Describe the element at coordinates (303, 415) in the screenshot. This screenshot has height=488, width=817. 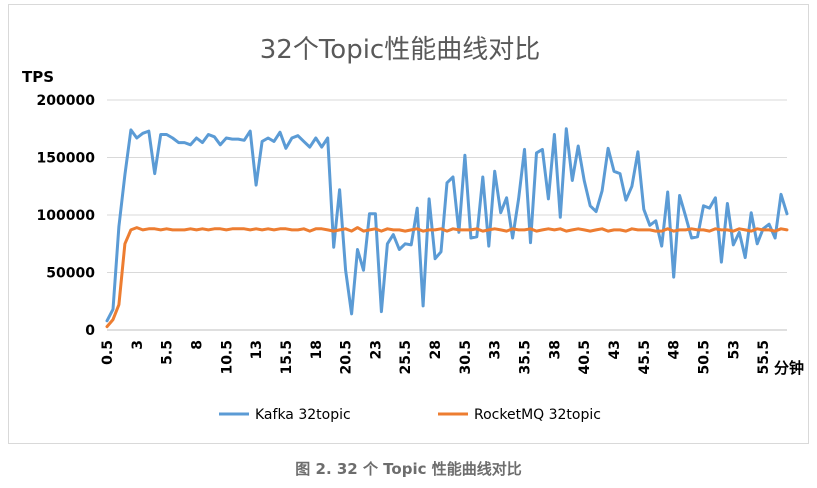
I see `legend-label: Kafka 32topic` at that location.